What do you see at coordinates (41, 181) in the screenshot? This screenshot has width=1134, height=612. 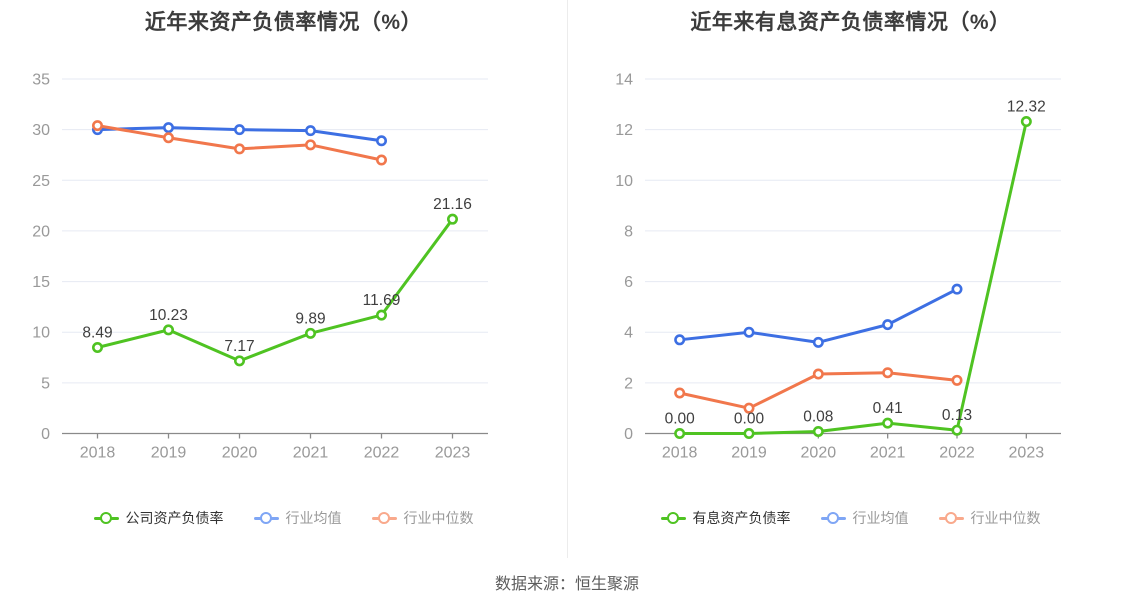 I see `y-tick-label: 25` at bounding box center [41, 181].